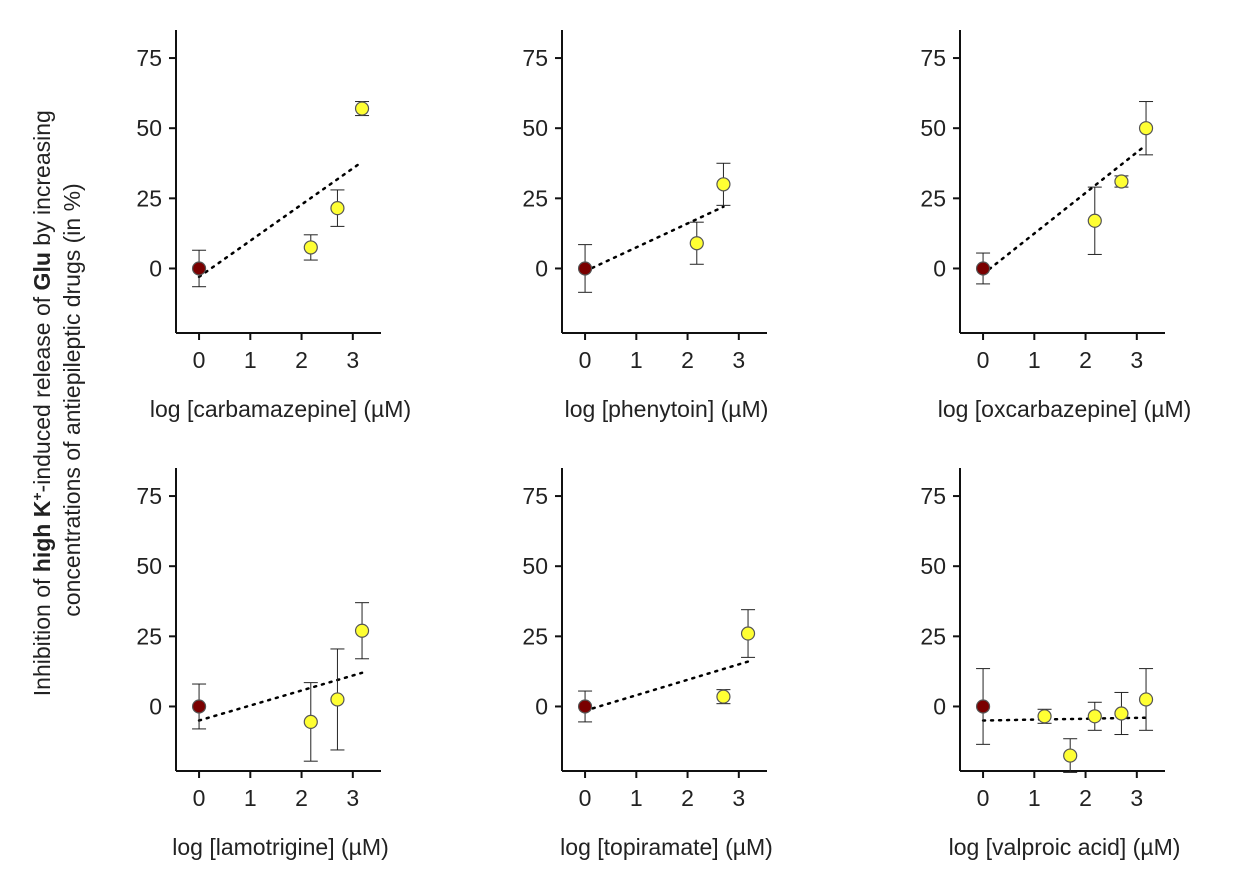 The image size is (1257, 879). I want to click on panel-3: 0 25 50 75 0 1 2 3 log [oxcarbazepine] (µM), so click(1055, 226).